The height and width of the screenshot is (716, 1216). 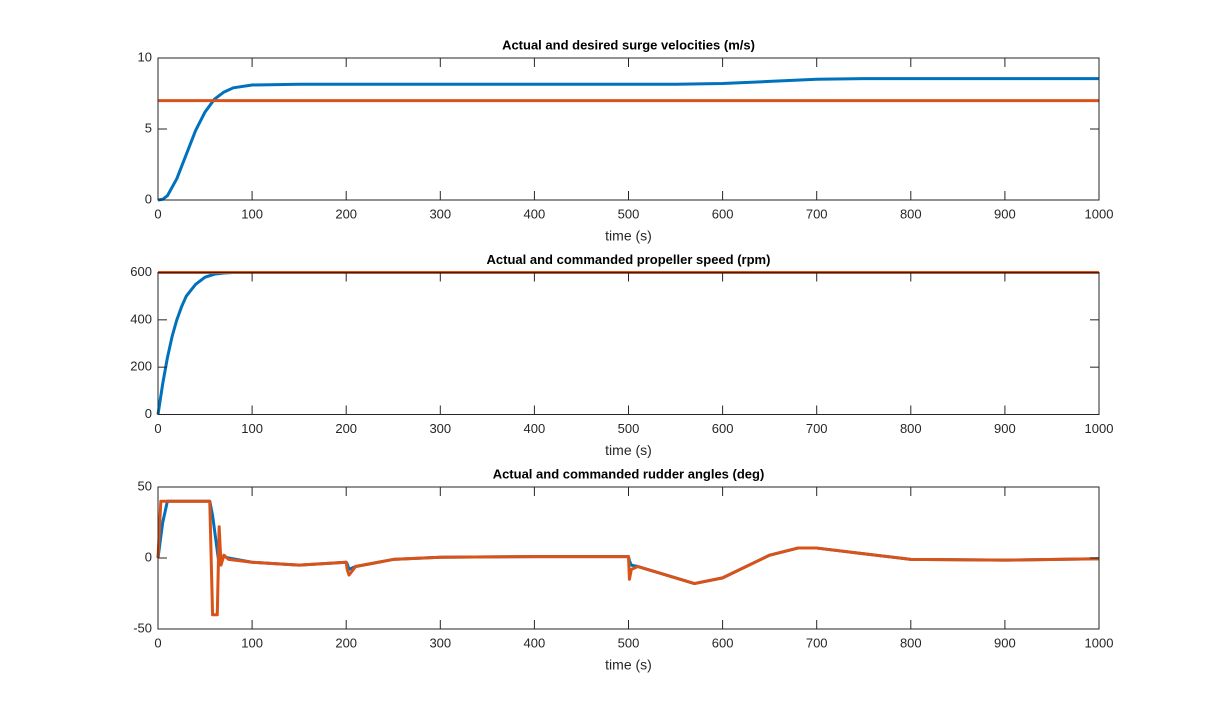 I want to click on y-tick-label: -50, so click(x=142, y=627).